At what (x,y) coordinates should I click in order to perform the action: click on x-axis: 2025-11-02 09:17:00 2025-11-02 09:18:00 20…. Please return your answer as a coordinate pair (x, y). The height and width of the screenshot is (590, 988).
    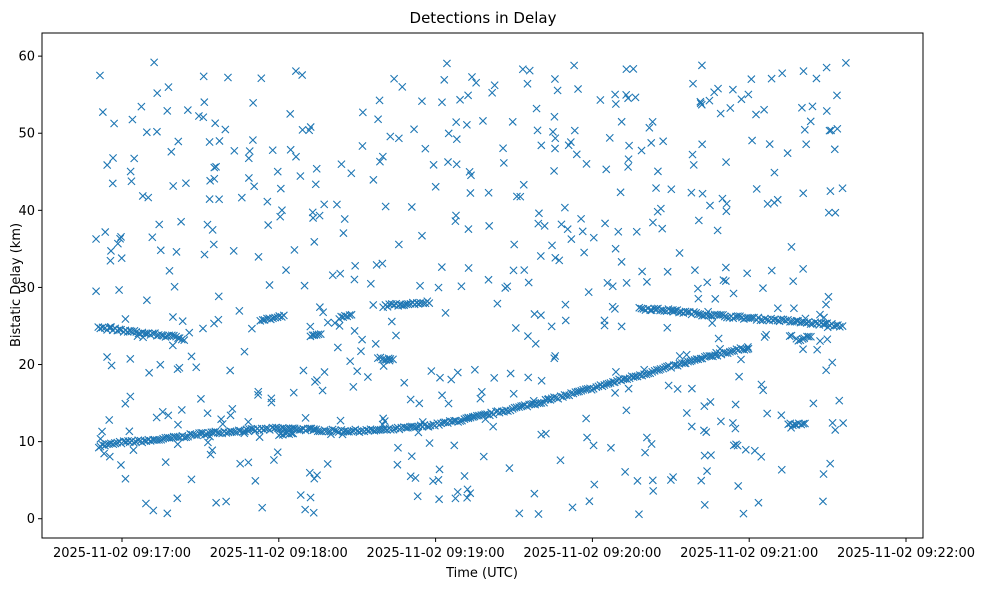
    Looking at the image, I should click on (514, 549).